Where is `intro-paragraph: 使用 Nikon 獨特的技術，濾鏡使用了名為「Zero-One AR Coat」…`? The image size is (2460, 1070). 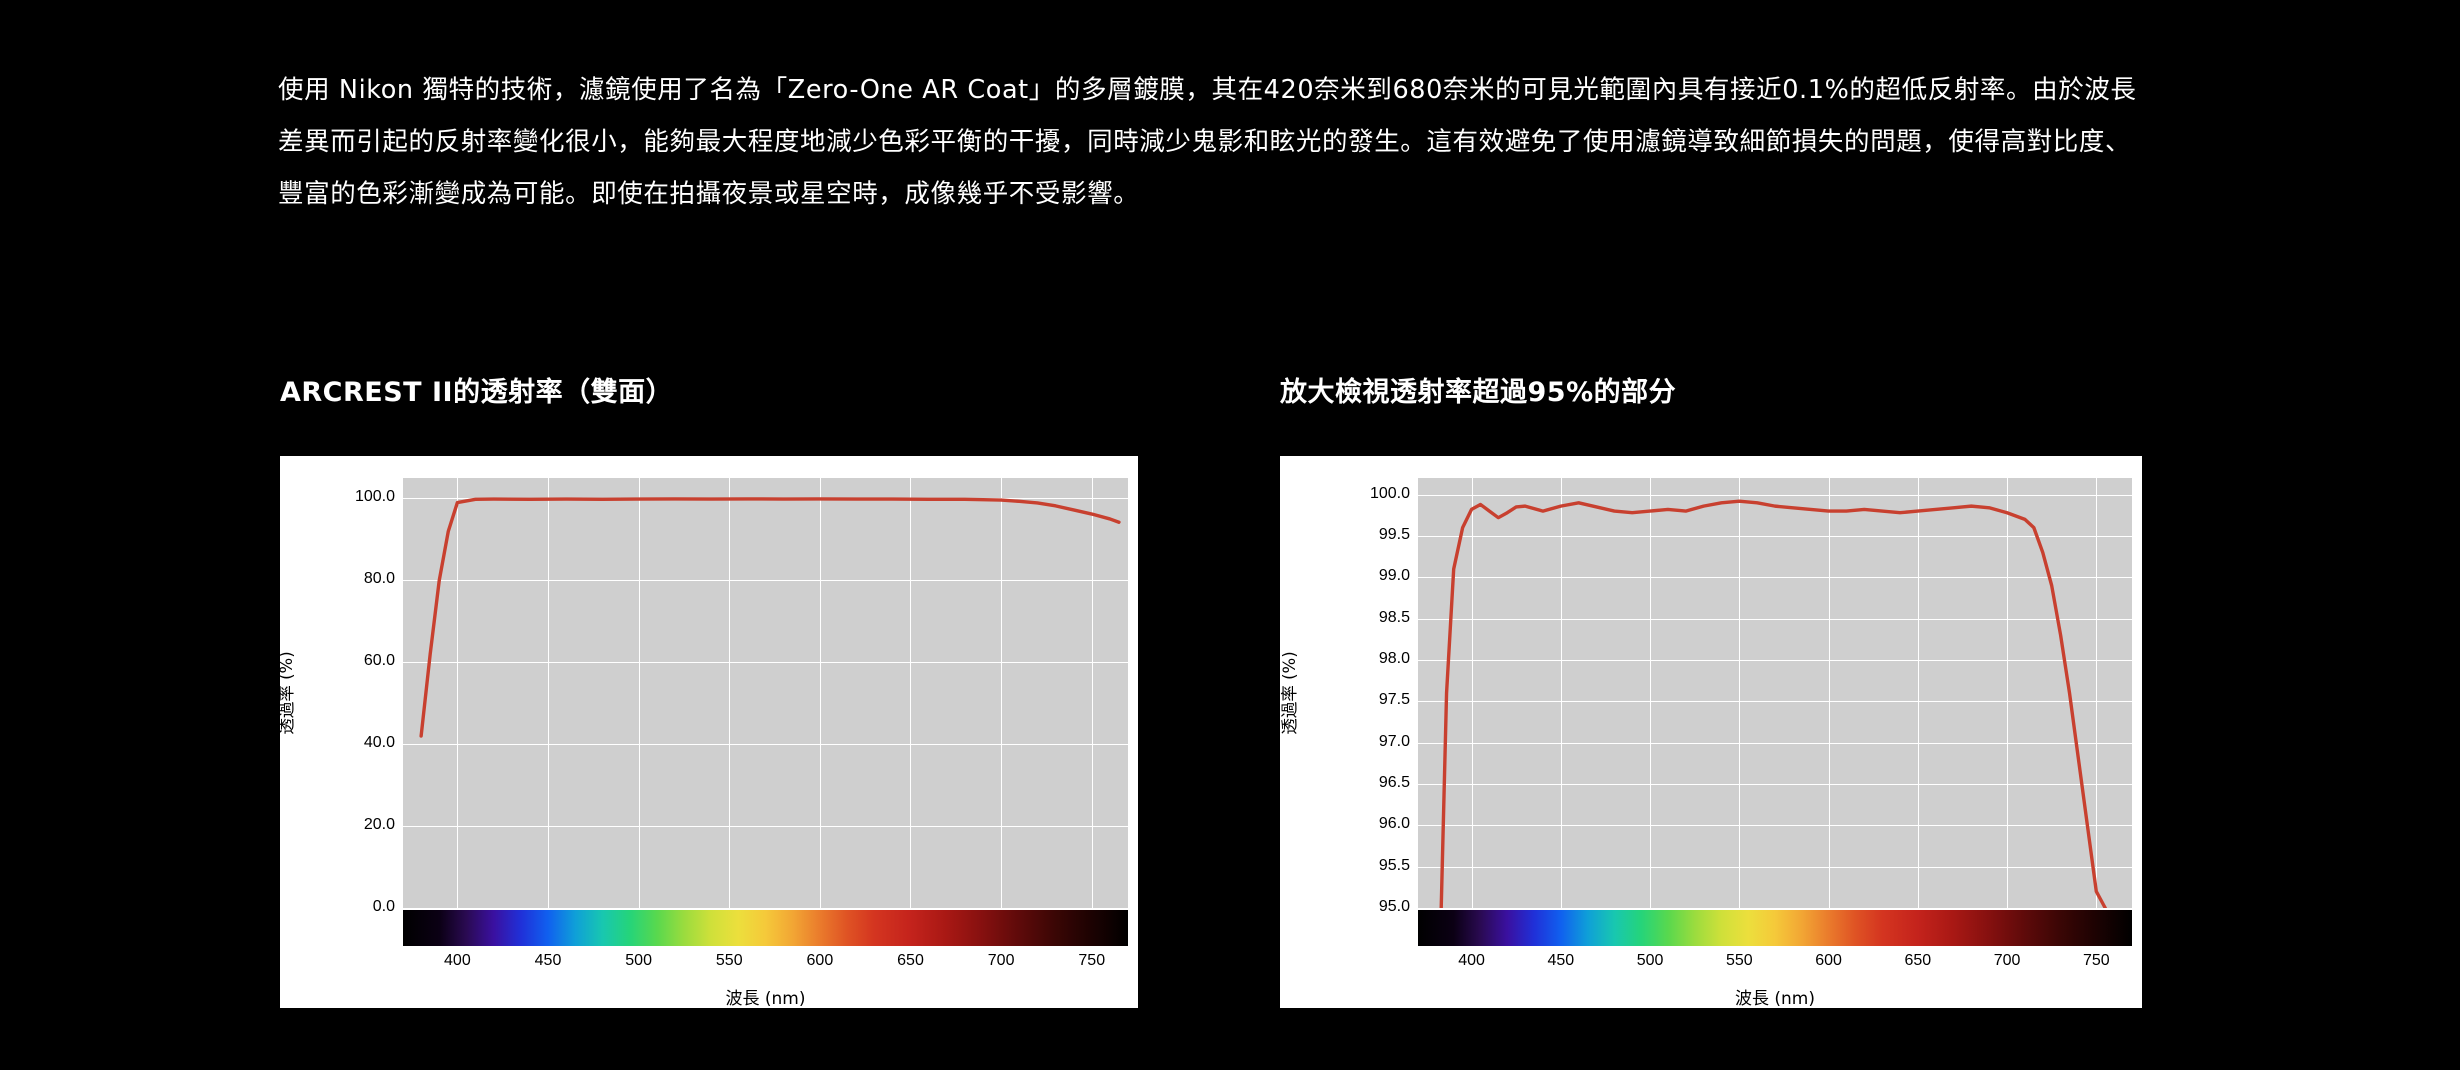
intro-paragraph: 使用 Nikon 獨特的技術，濾鏡使用了名為「Zero-One AR Coat」… is located at coordinates (1207, 142).